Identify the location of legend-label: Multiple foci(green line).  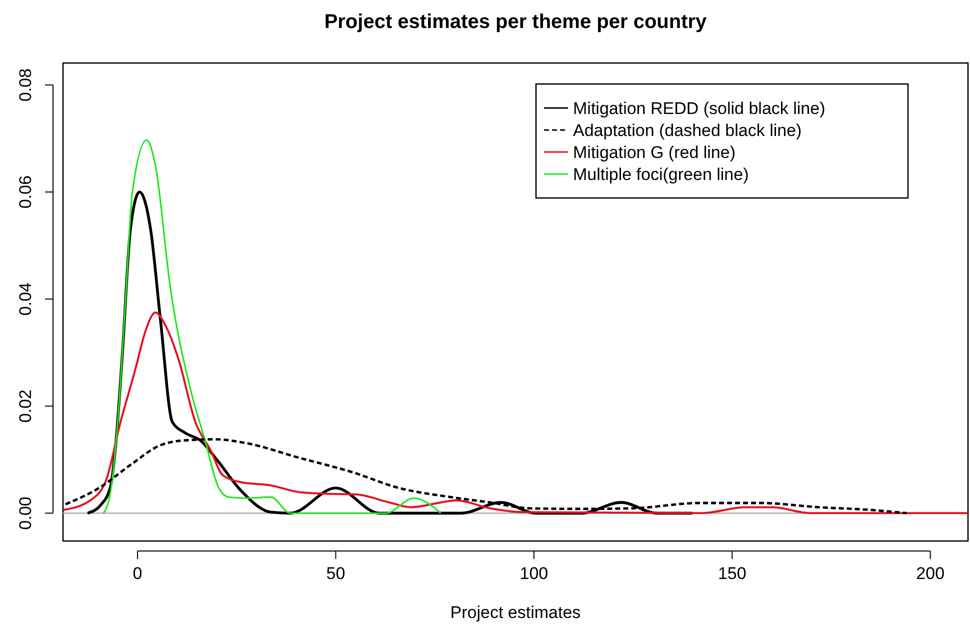
(661, 174).